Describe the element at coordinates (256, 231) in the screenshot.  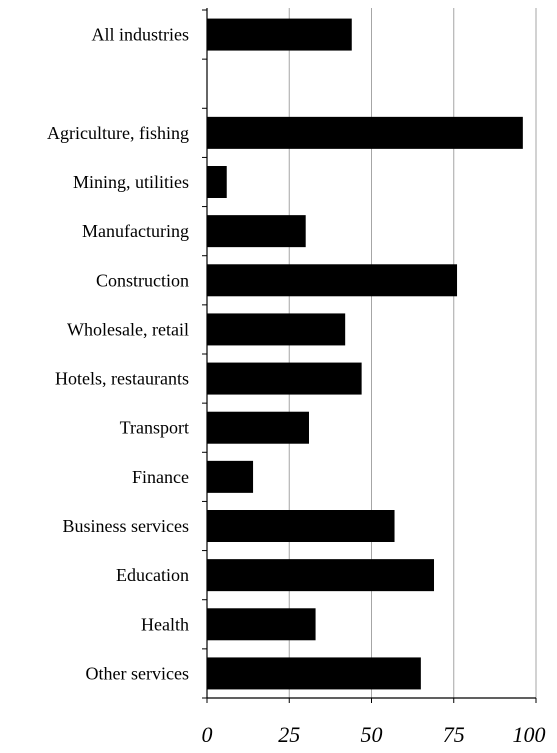
I see `bar-manufacturing` at that location.